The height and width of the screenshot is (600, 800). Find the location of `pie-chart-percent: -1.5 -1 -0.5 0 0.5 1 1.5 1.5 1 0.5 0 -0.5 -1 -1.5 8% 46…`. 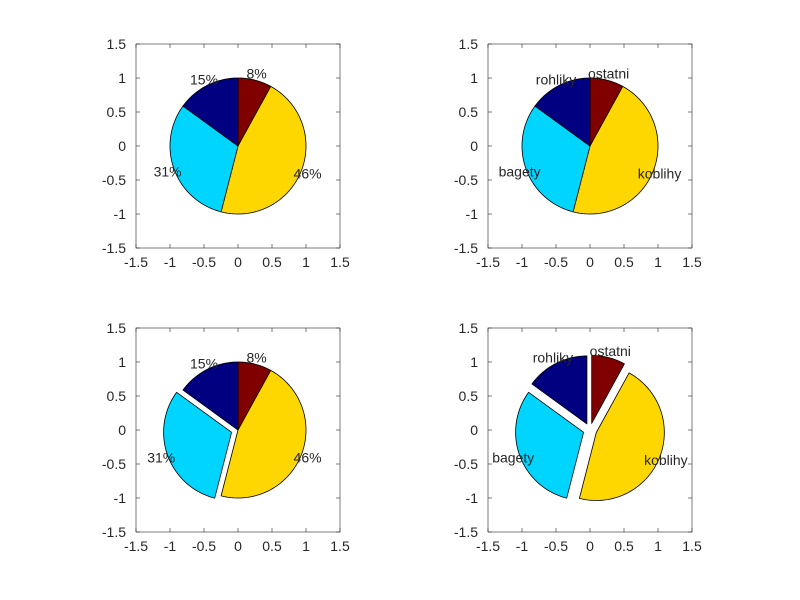

pie-chart-percent: -1.5 -1 -0.5 0 0.5 1 1.5 1.5 1 0.5 0 -0.5 -1 -1.5 8% 46… is located at coordinates (226, 153).